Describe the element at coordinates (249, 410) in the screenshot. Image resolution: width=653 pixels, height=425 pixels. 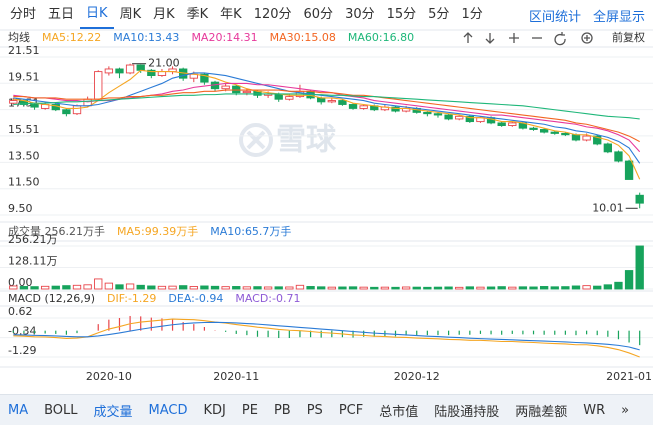
I see `indicator-tab: PE` at that location.